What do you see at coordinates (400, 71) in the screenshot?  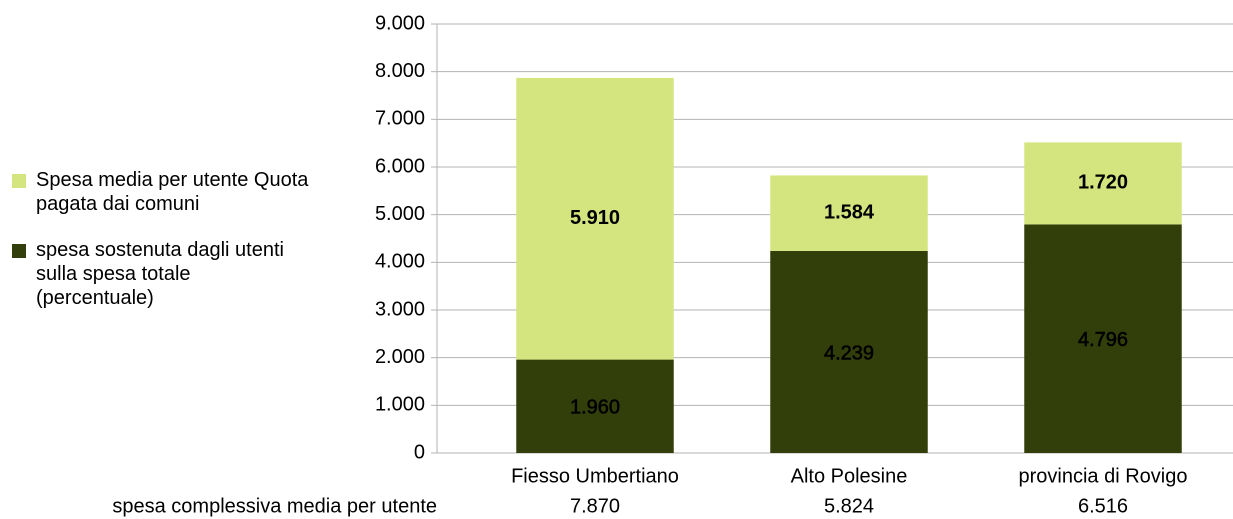 I see `y-tick-label: 8.000` at bounding box center [400, 71].